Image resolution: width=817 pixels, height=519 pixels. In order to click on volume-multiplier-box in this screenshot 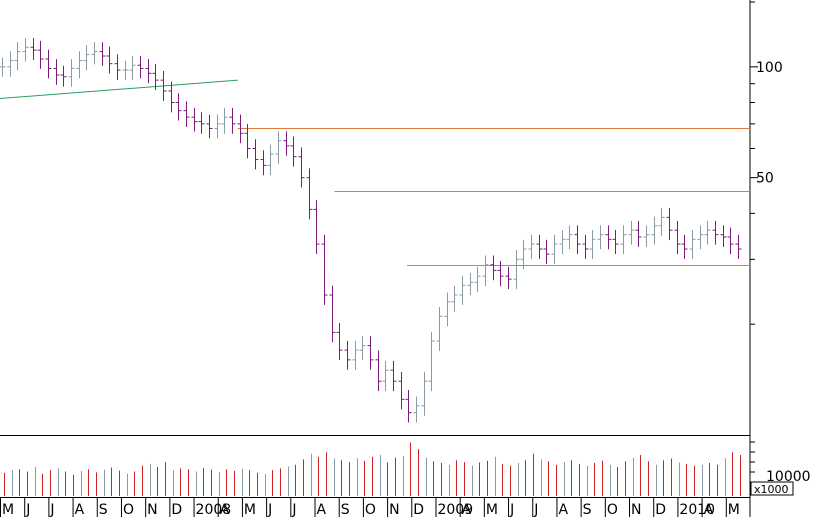, I will do `click(772, 488)`.